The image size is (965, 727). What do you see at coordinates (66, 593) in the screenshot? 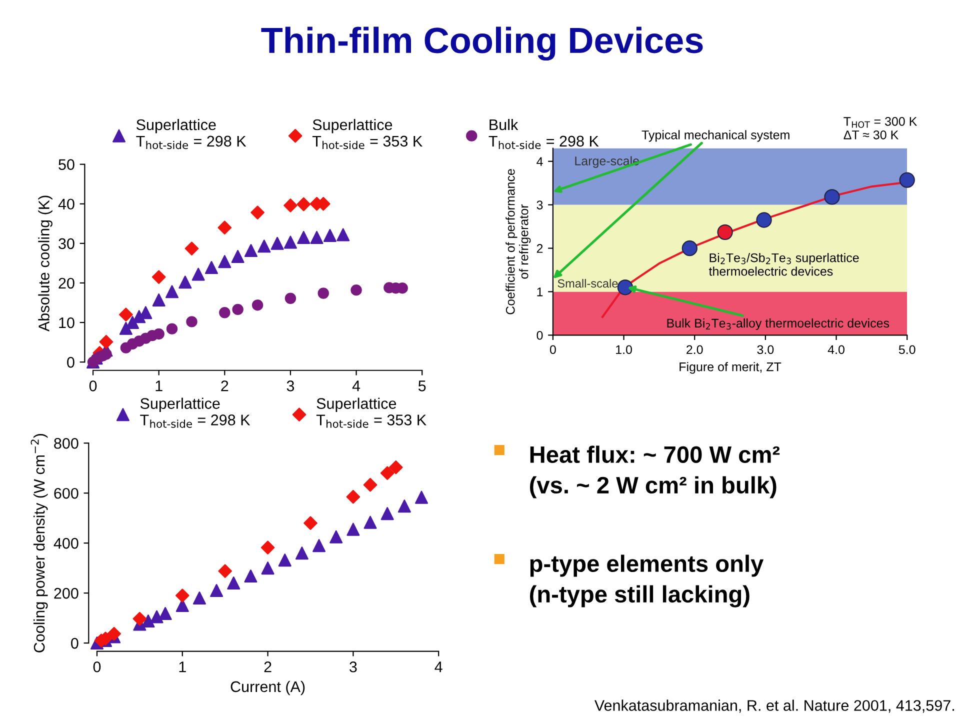
I see `y-tick-label: 200` at bounding box center [66, 593].